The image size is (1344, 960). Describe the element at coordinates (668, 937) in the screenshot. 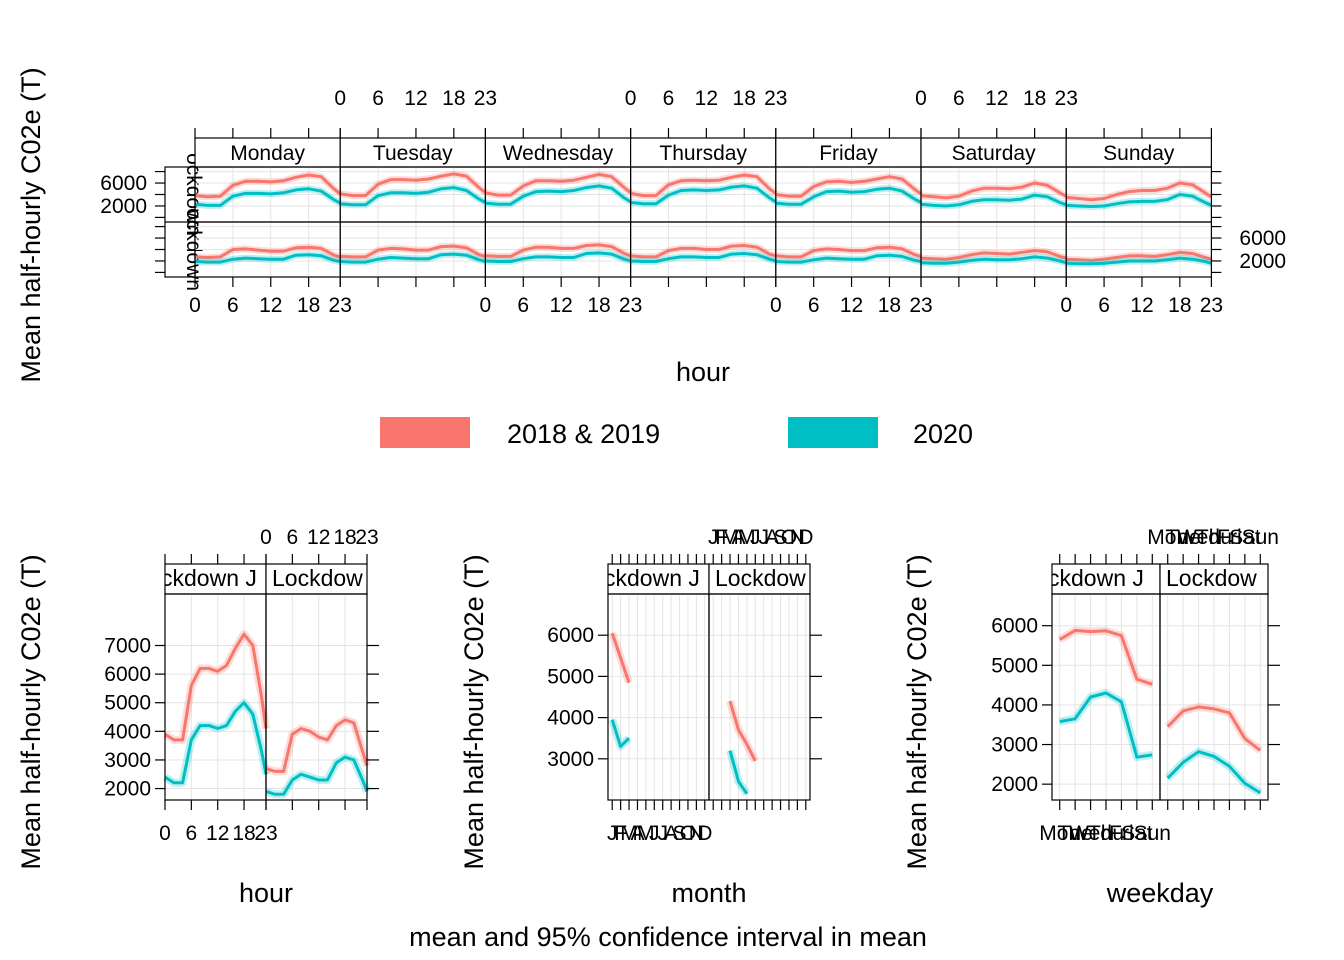

I see `footer-caption: mean and 95% confidence interval in mean` at that location.